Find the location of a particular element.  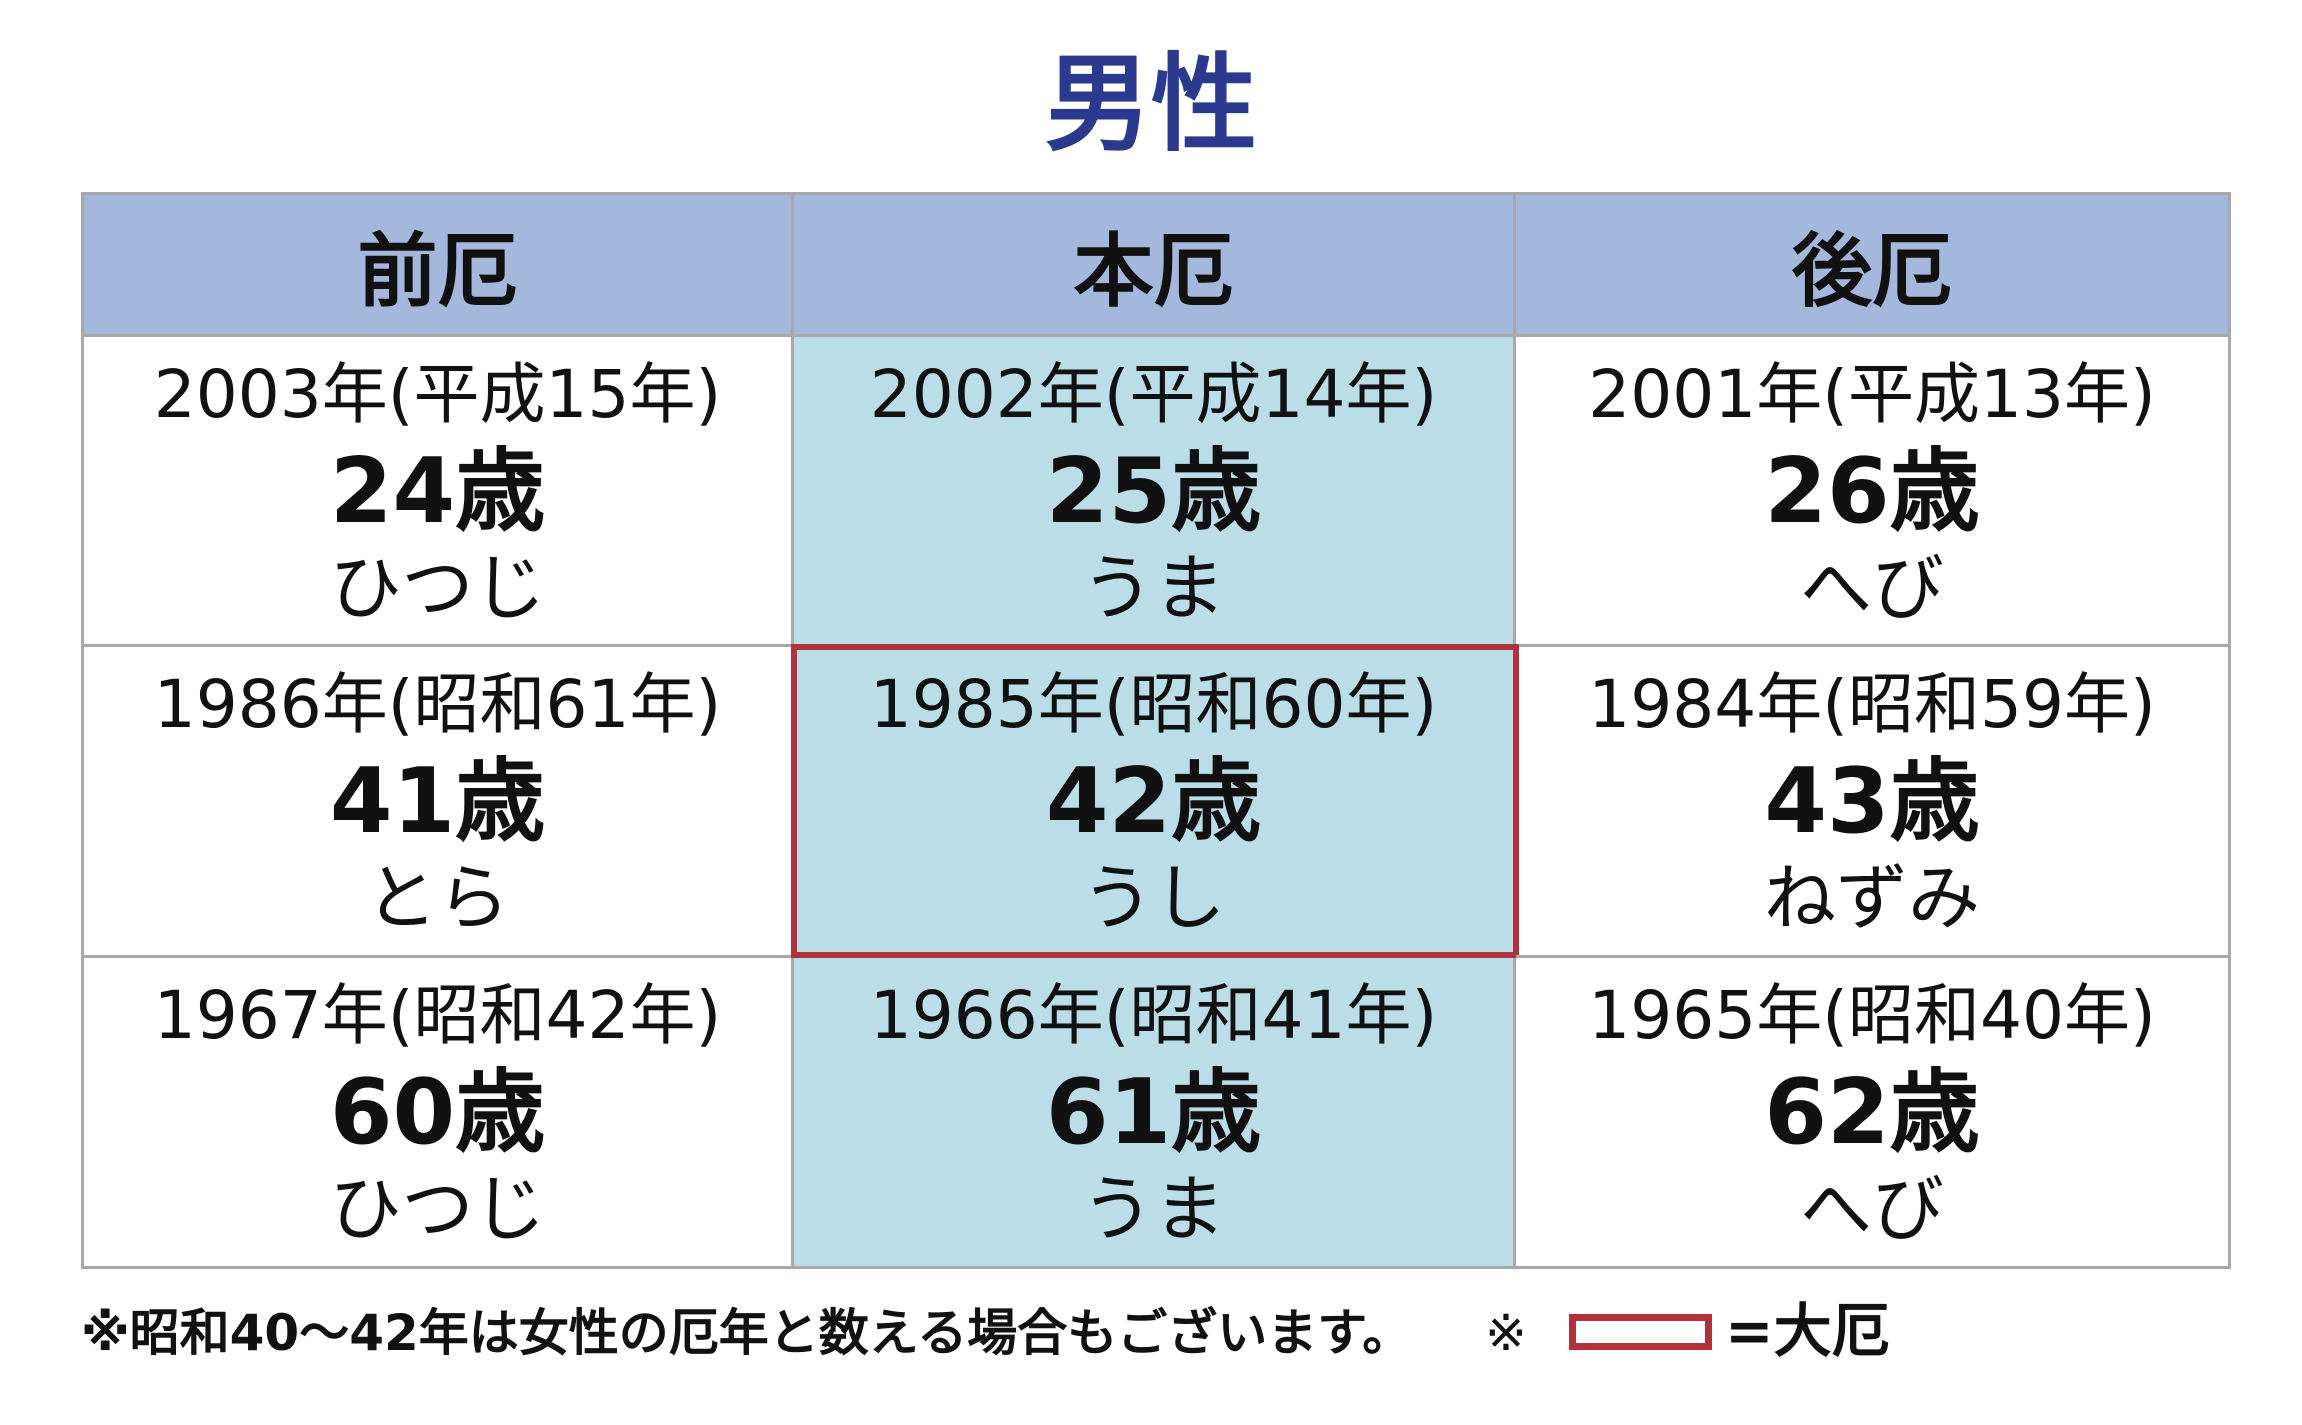

table-cell: 1966年(昭和41年) 61歳 うま is located at coordinates (1155, 1112).